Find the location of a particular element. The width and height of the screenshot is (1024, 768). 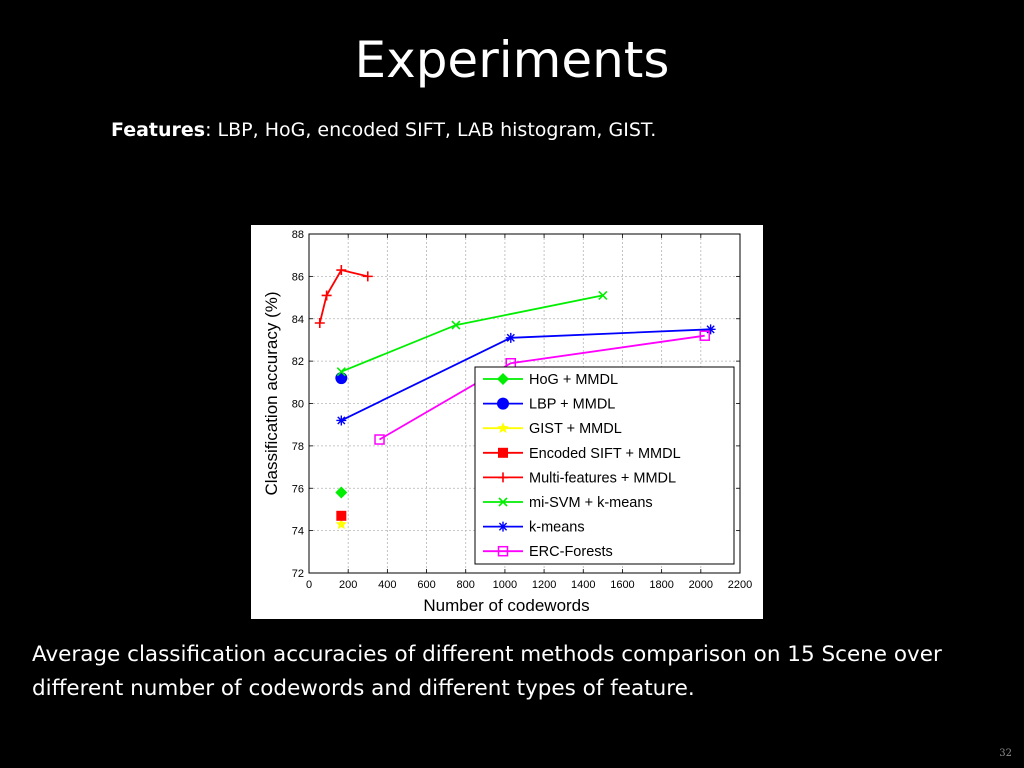

legend-box is located at coordinates (604, 465).